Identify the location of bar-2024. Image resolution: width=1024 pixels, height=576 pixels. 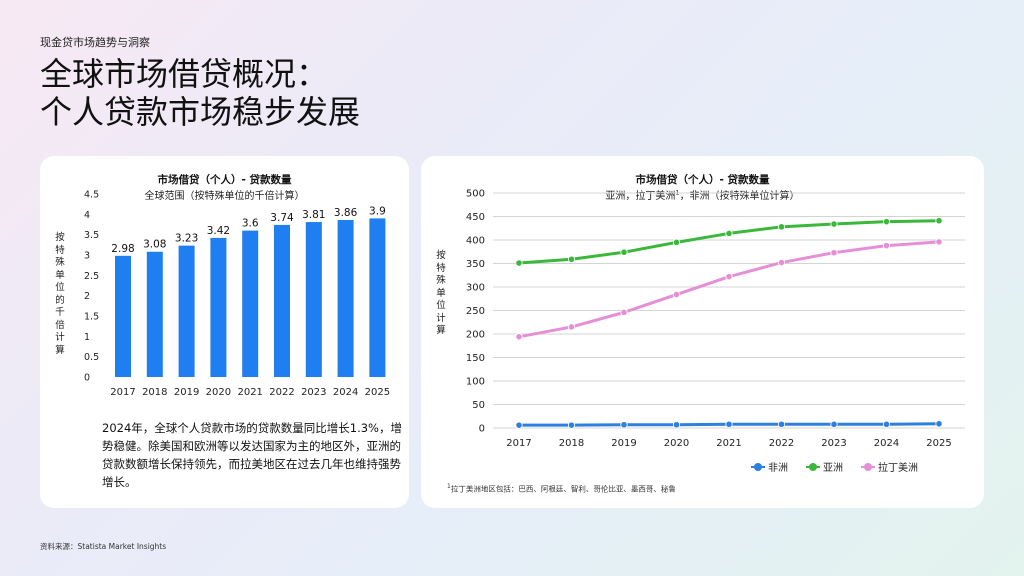
(345, 298).